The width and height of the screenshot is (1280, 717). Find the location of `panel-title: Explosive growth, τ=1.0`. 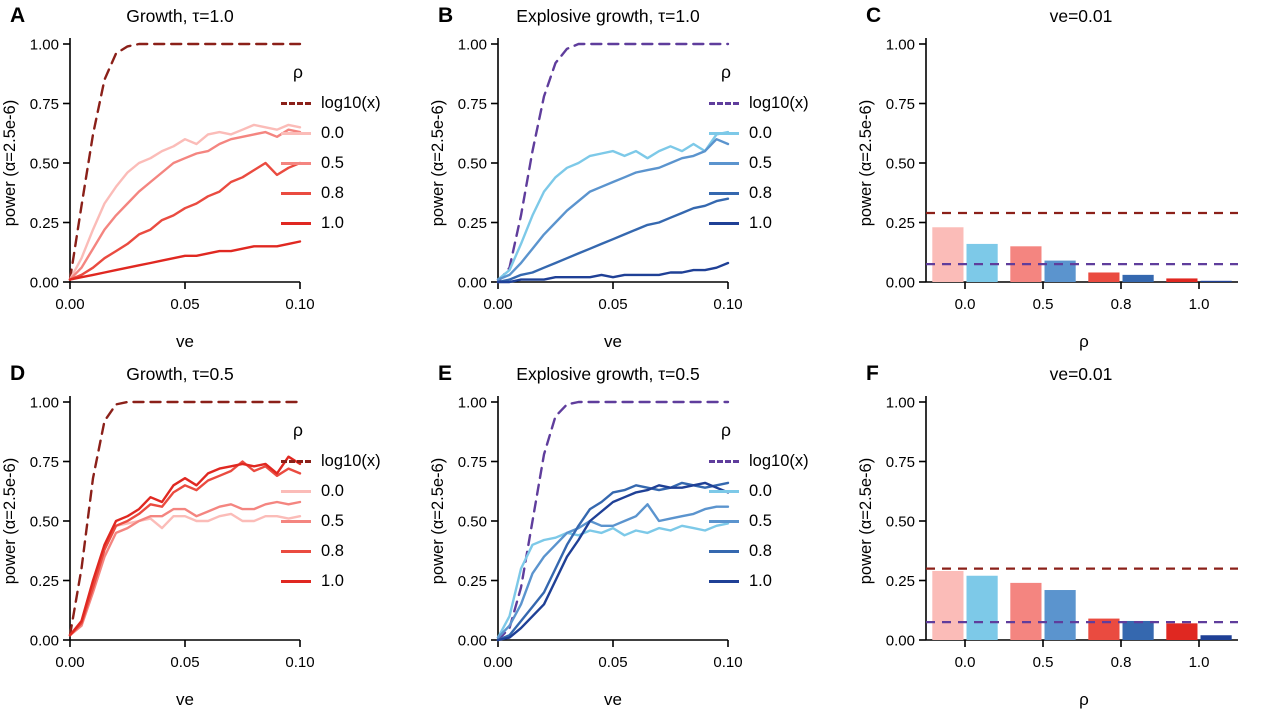

panel-title: Explosive growth, τ=1.0 is located at coordinates (608, 16).